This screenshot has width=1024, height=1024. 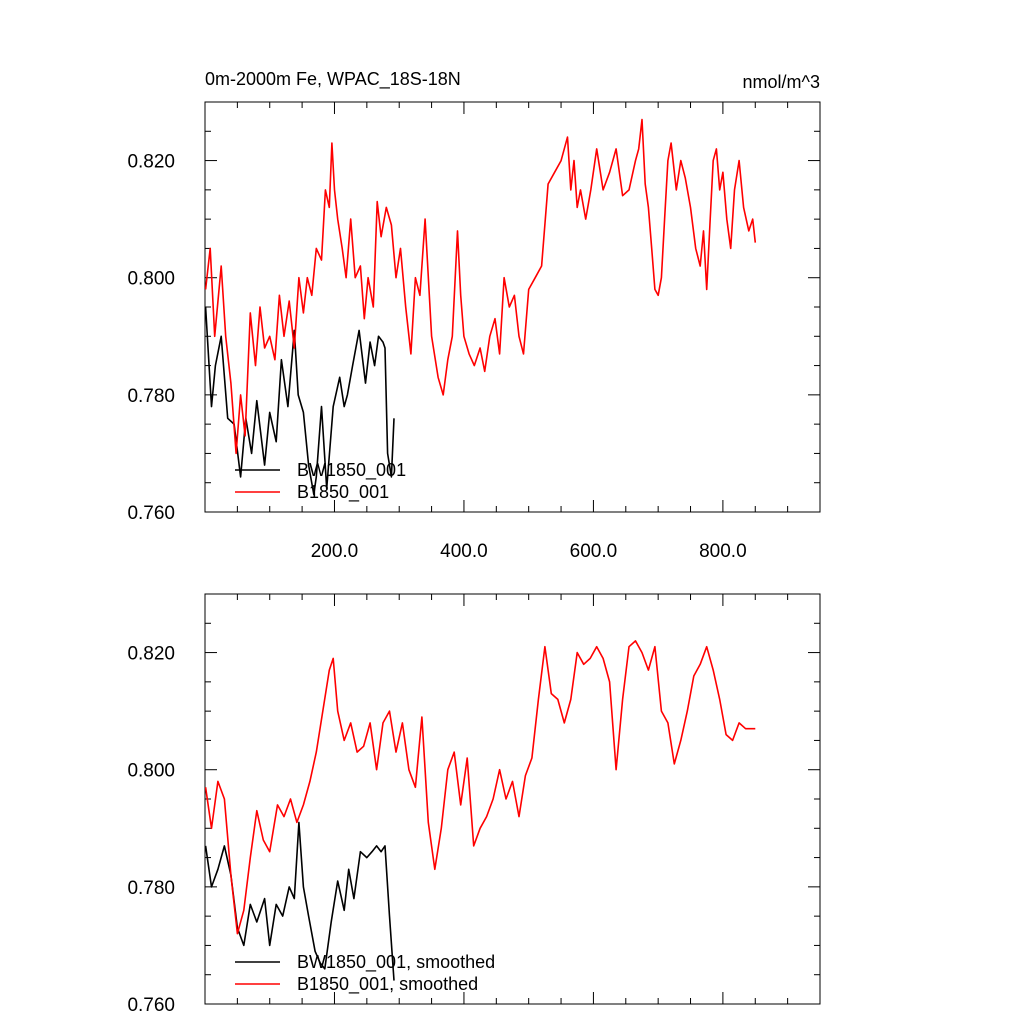 I want to click on legend-label: B1850_001, so click(x=343, y=492).